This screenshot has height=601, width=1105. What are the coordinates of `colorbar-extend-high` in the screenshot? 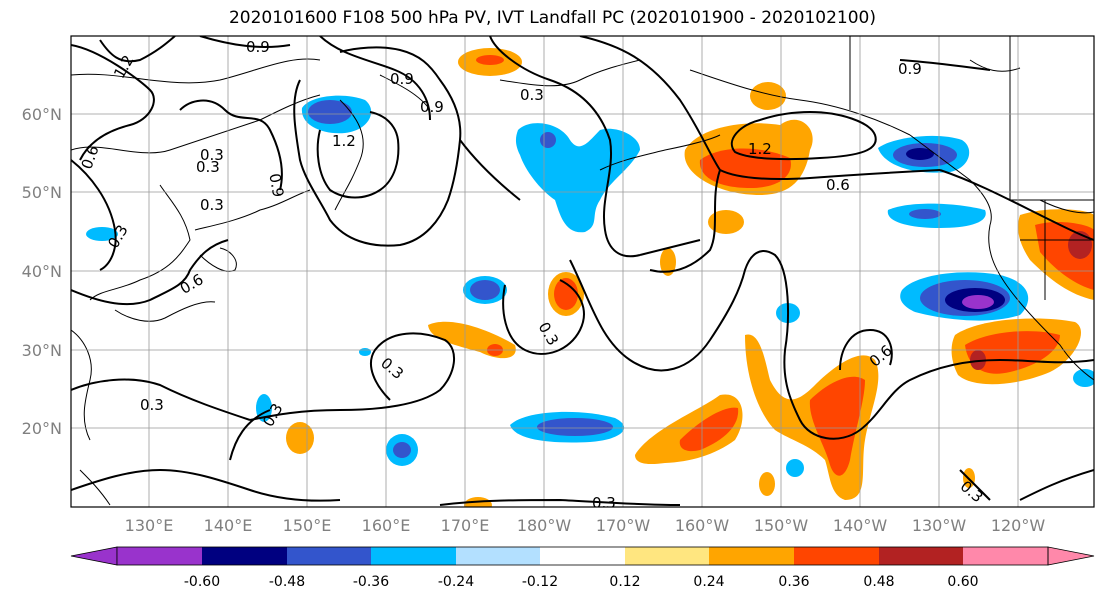 It's located at (1071, 556).